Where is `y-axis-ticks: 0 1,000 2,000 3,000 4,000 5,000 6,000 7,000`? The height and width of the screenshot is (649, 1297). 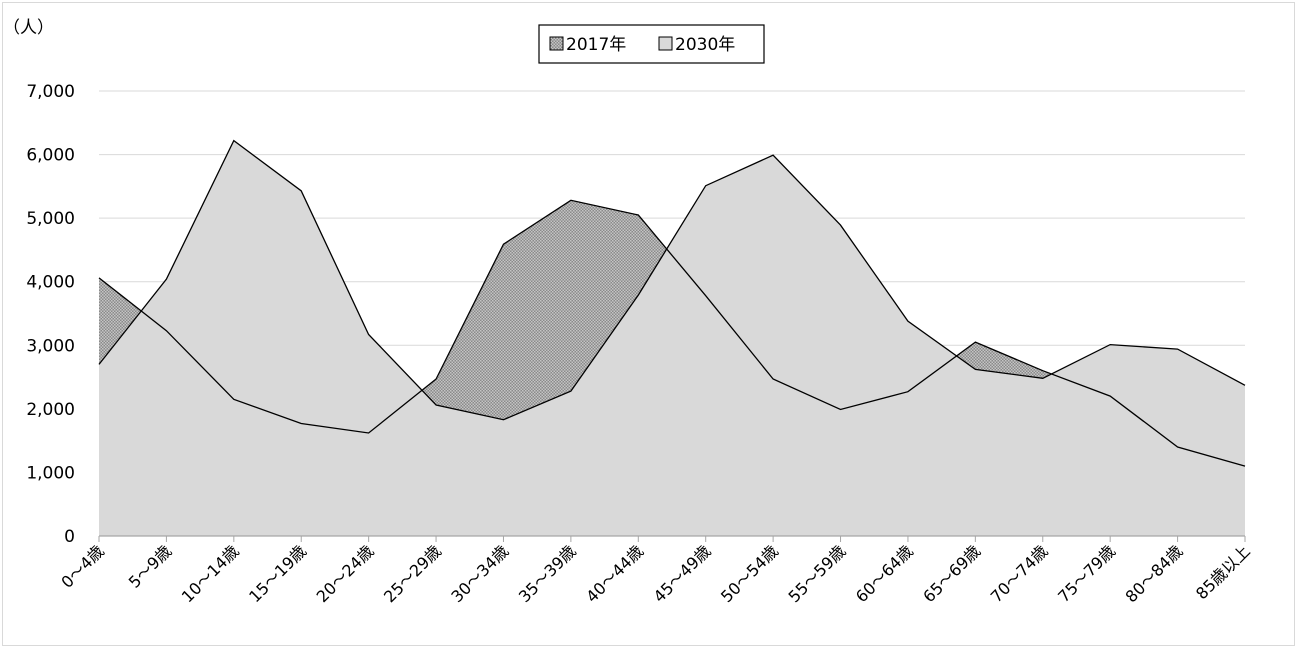
y-axis-ticks: 0 1,000 2,000 3,000 4,000 5,000 6,000 7,000 is located at coordinates (50, 314).